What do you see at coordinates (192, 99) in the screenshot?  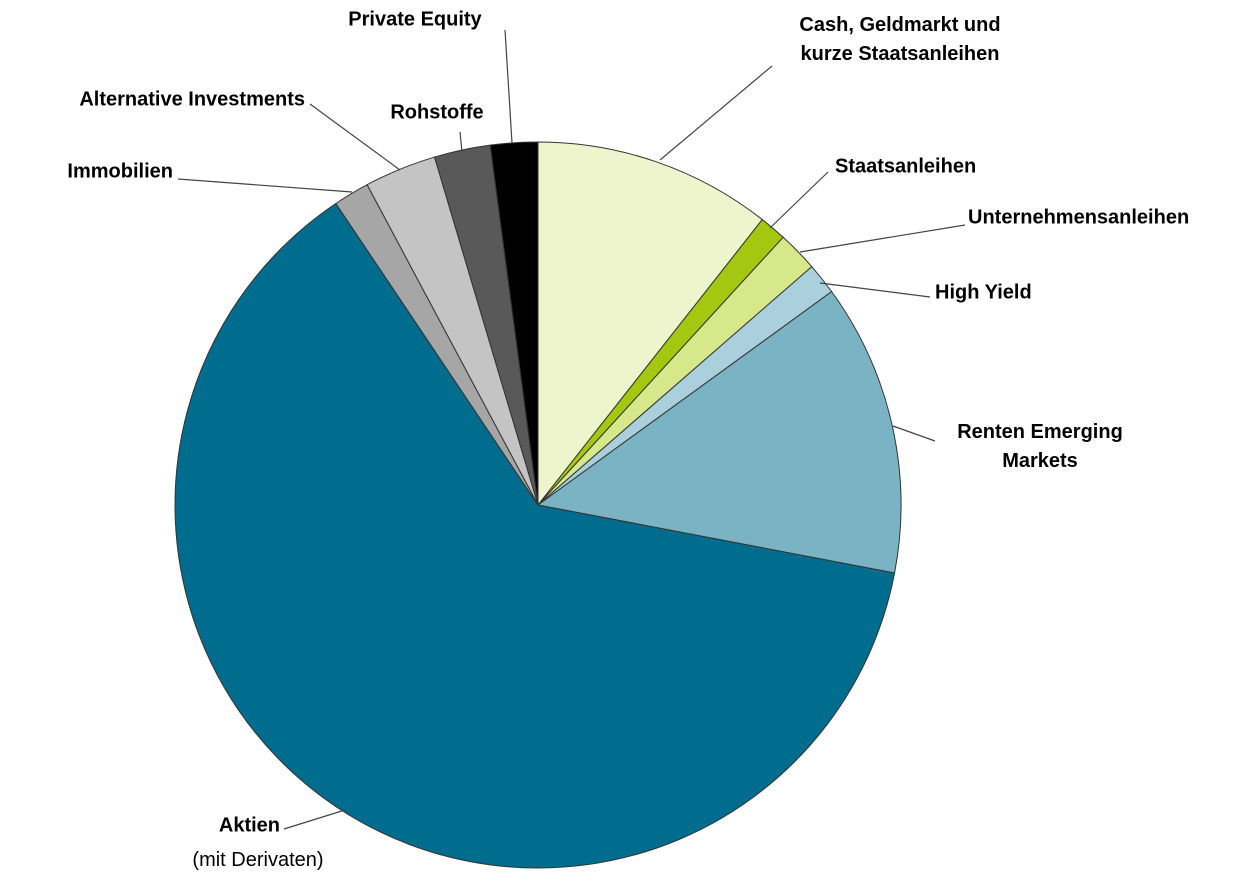 I see `slice-label: Alternative Investments` at bounding box center [192, 99].